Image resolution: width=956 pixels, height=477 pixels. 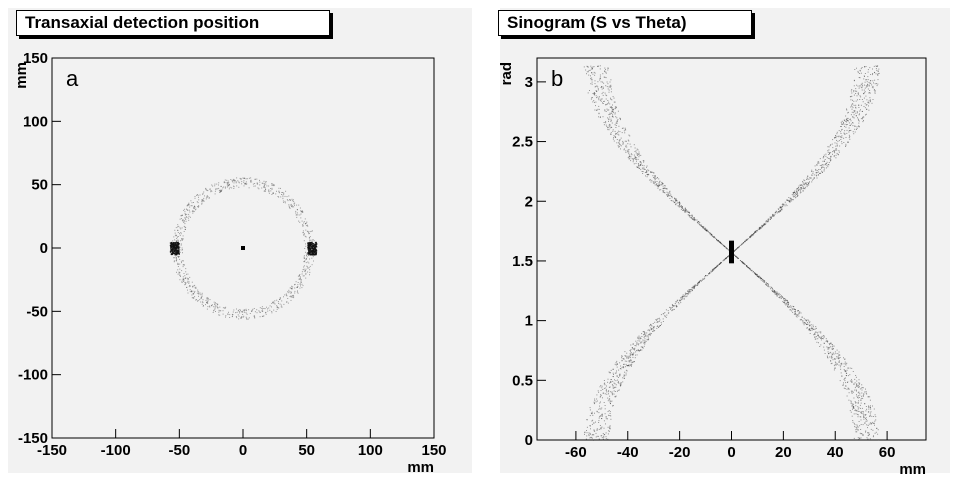 I want to click on y-axis-label: rad, so click(x=506, y=73).